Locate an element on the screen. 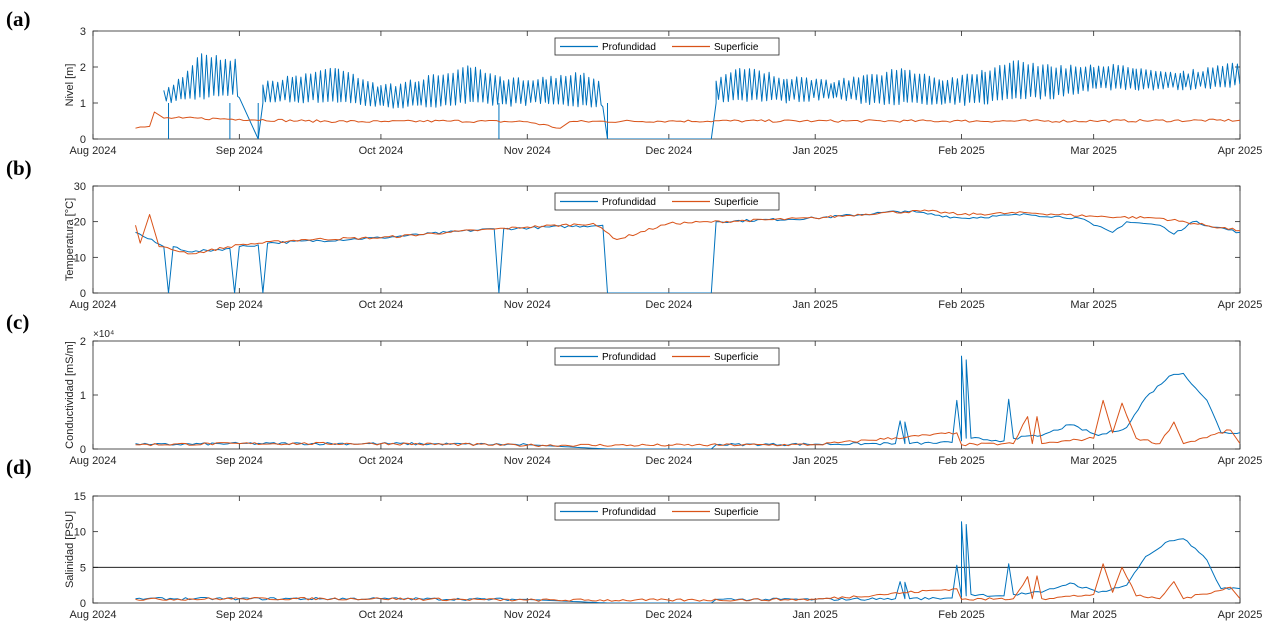  y-tick-label: 3 is located at coordinates (83, 32).